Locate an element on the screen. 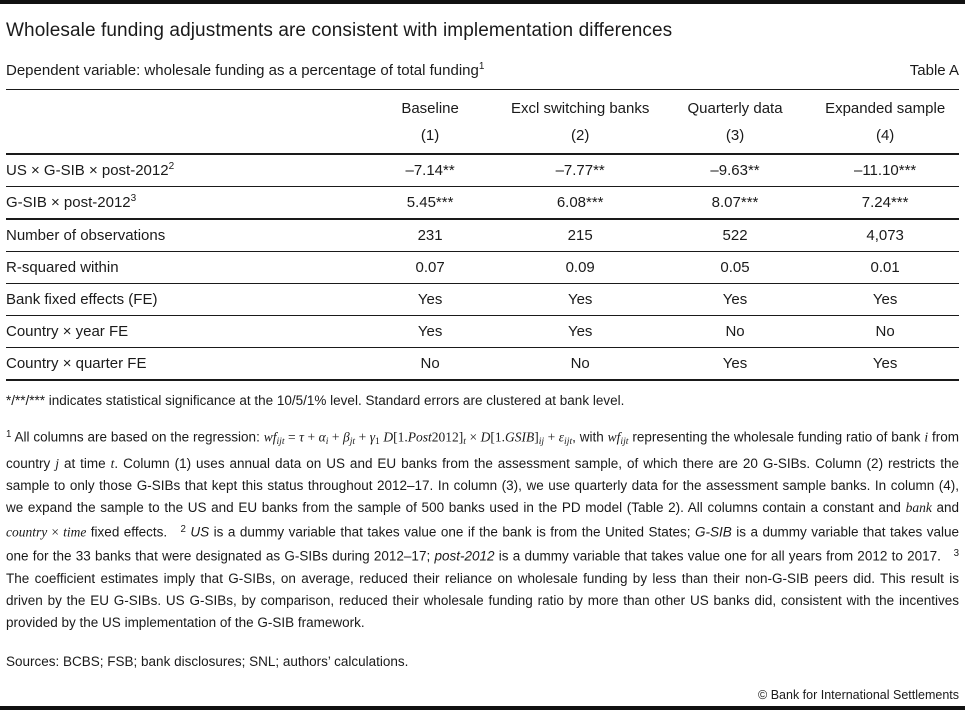 The height and width of the screenshot is (715, 965). cell-value: 6.08*** is located at coordinates (580, 202).